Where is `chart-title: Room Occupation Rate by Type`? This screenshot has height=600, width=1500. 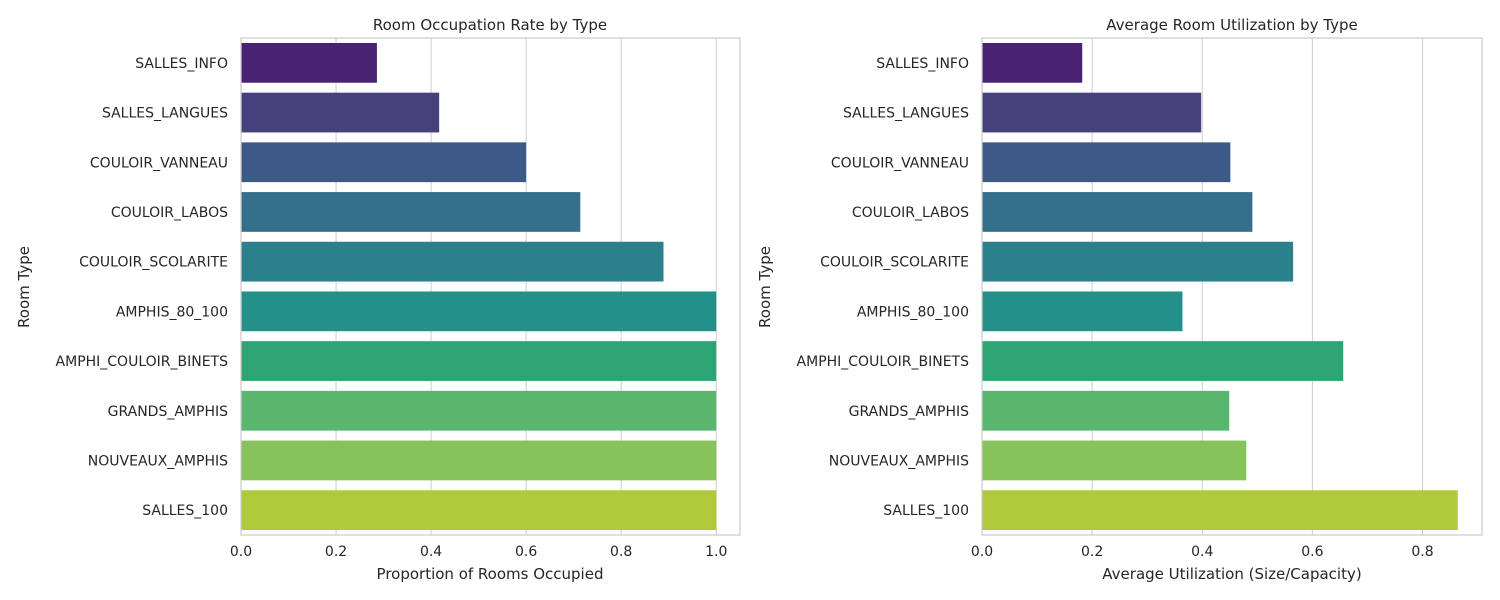
chart-title: Room Occupation Rate by Type is located at coordinates (490, 25).